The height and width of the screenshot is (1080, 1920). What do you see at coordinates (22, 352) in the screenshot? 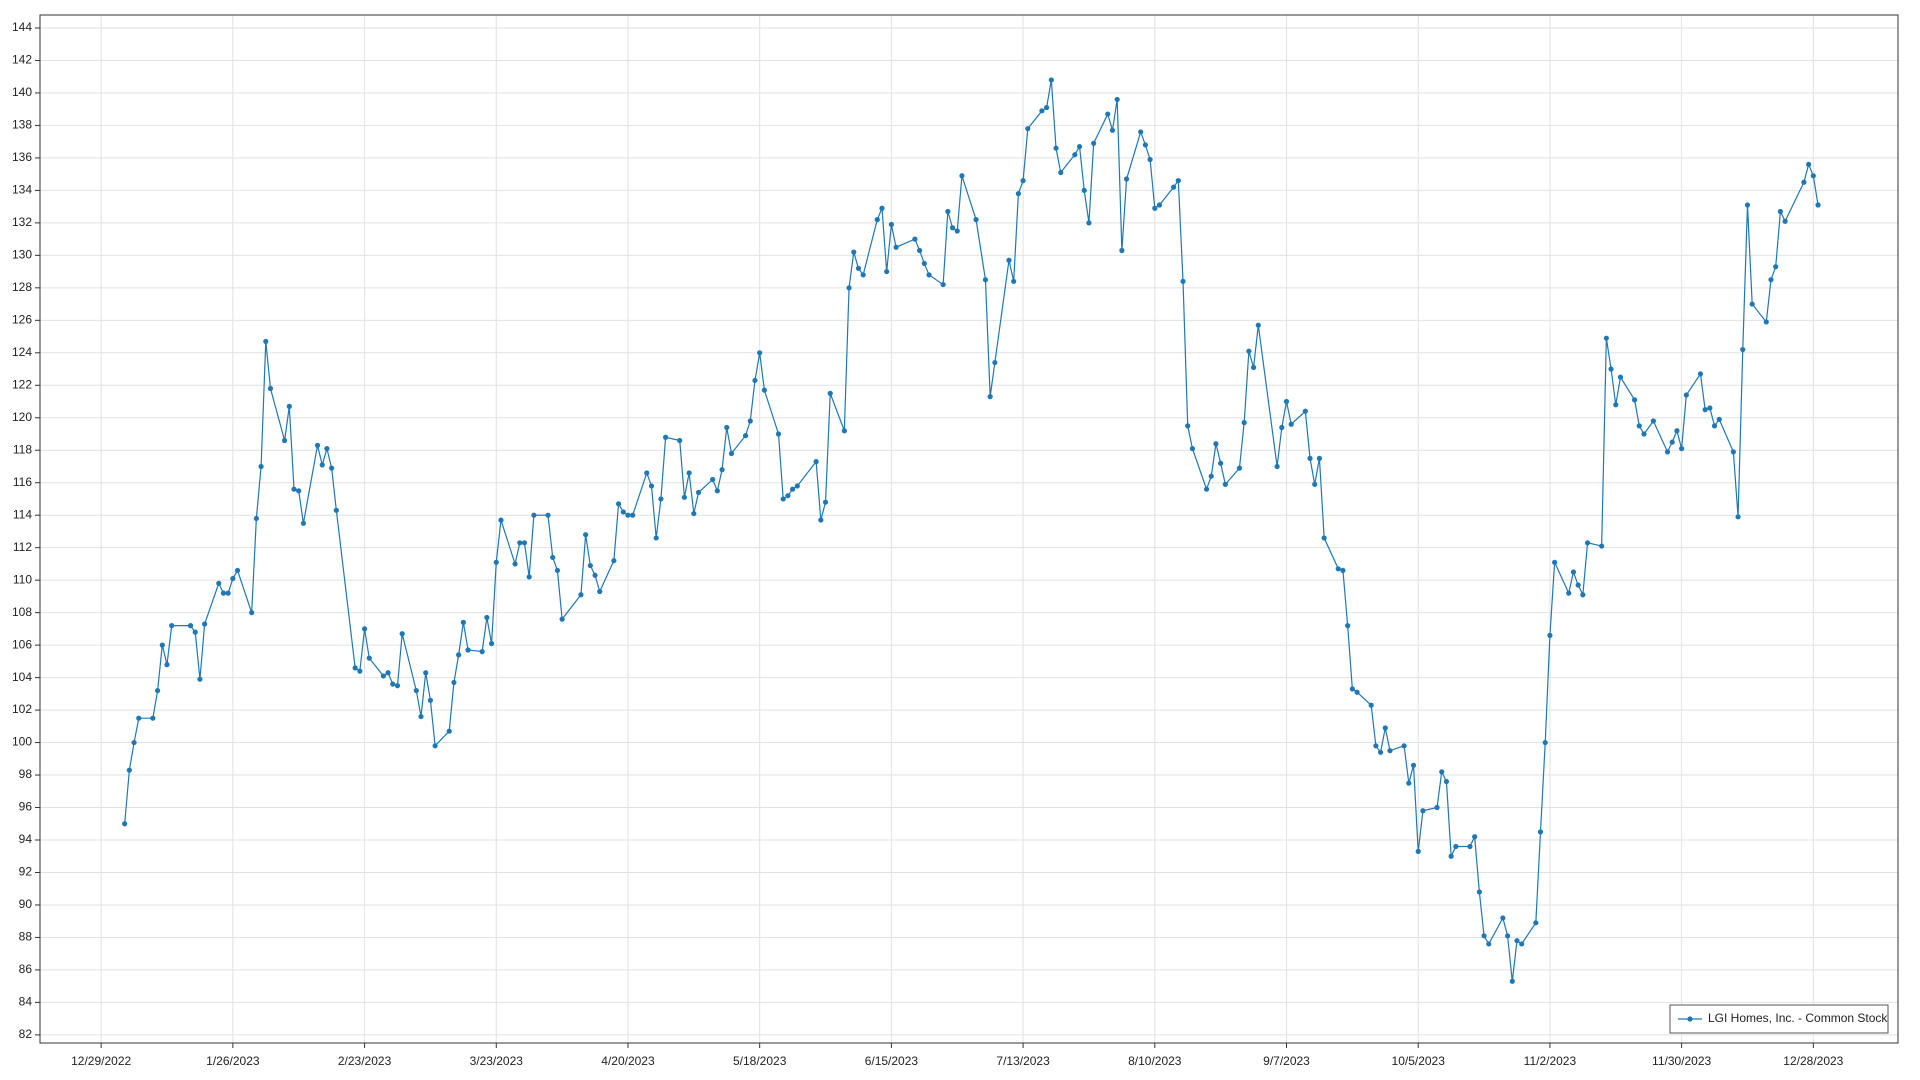
I see `y-tick-label: 124` at bounding box center [22, 352].